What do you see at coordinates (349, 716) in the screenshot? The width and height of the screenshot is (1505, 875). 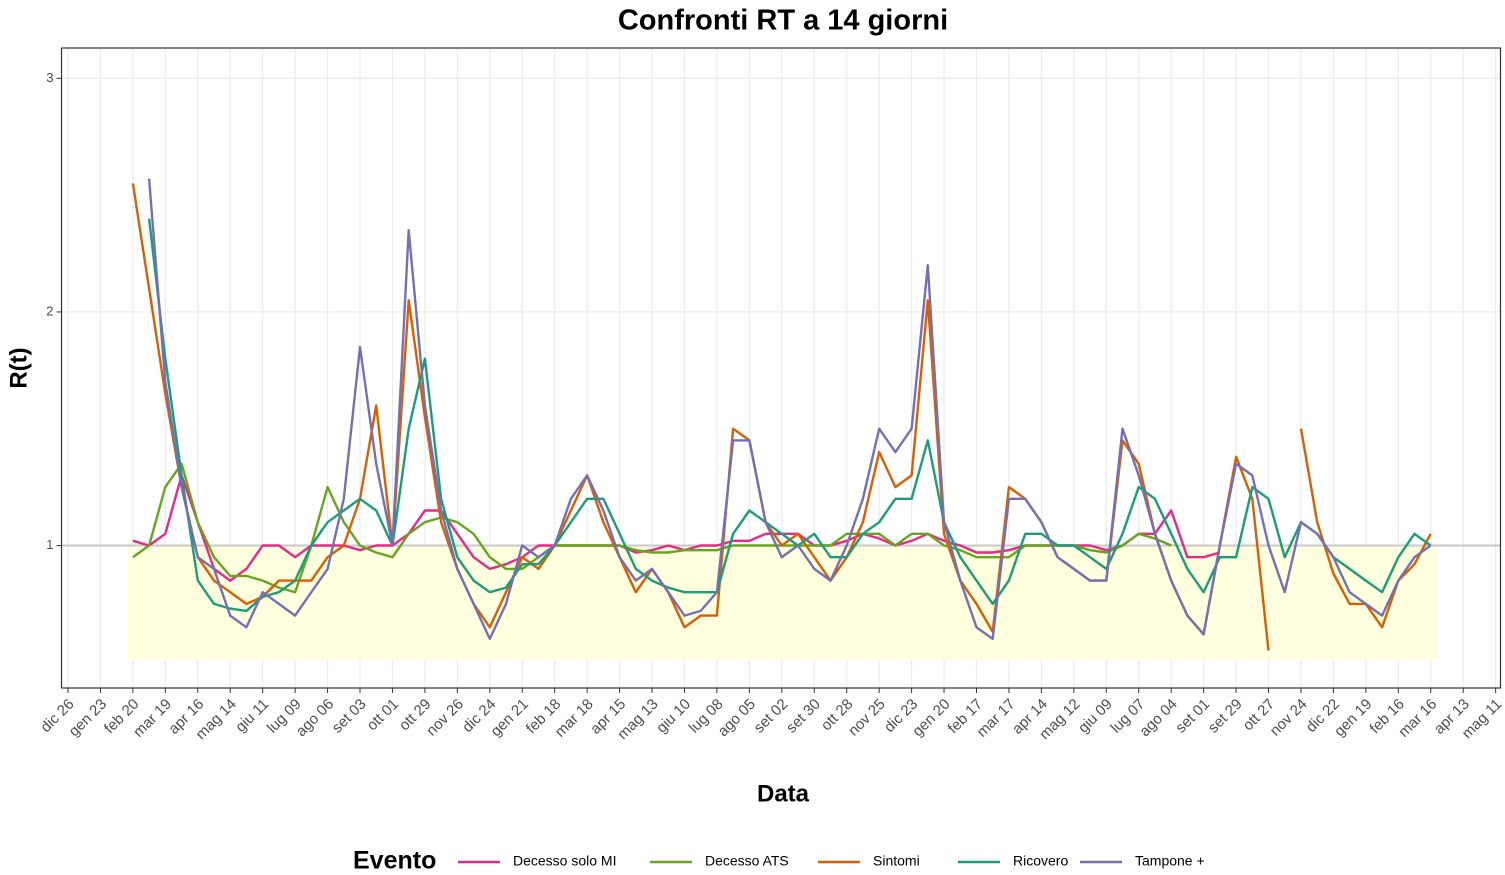 I see `x-tick-label: set 03` at bounding box center [349, 716].